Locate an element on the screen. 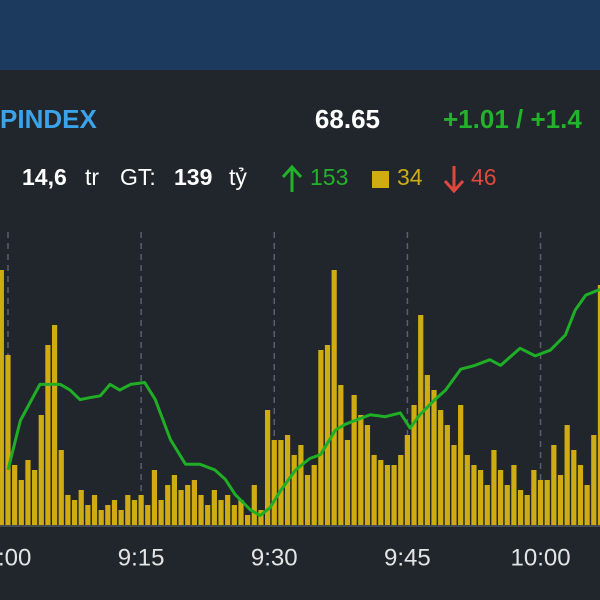  value-unit: tỷ is located at coordinates (238, 177).